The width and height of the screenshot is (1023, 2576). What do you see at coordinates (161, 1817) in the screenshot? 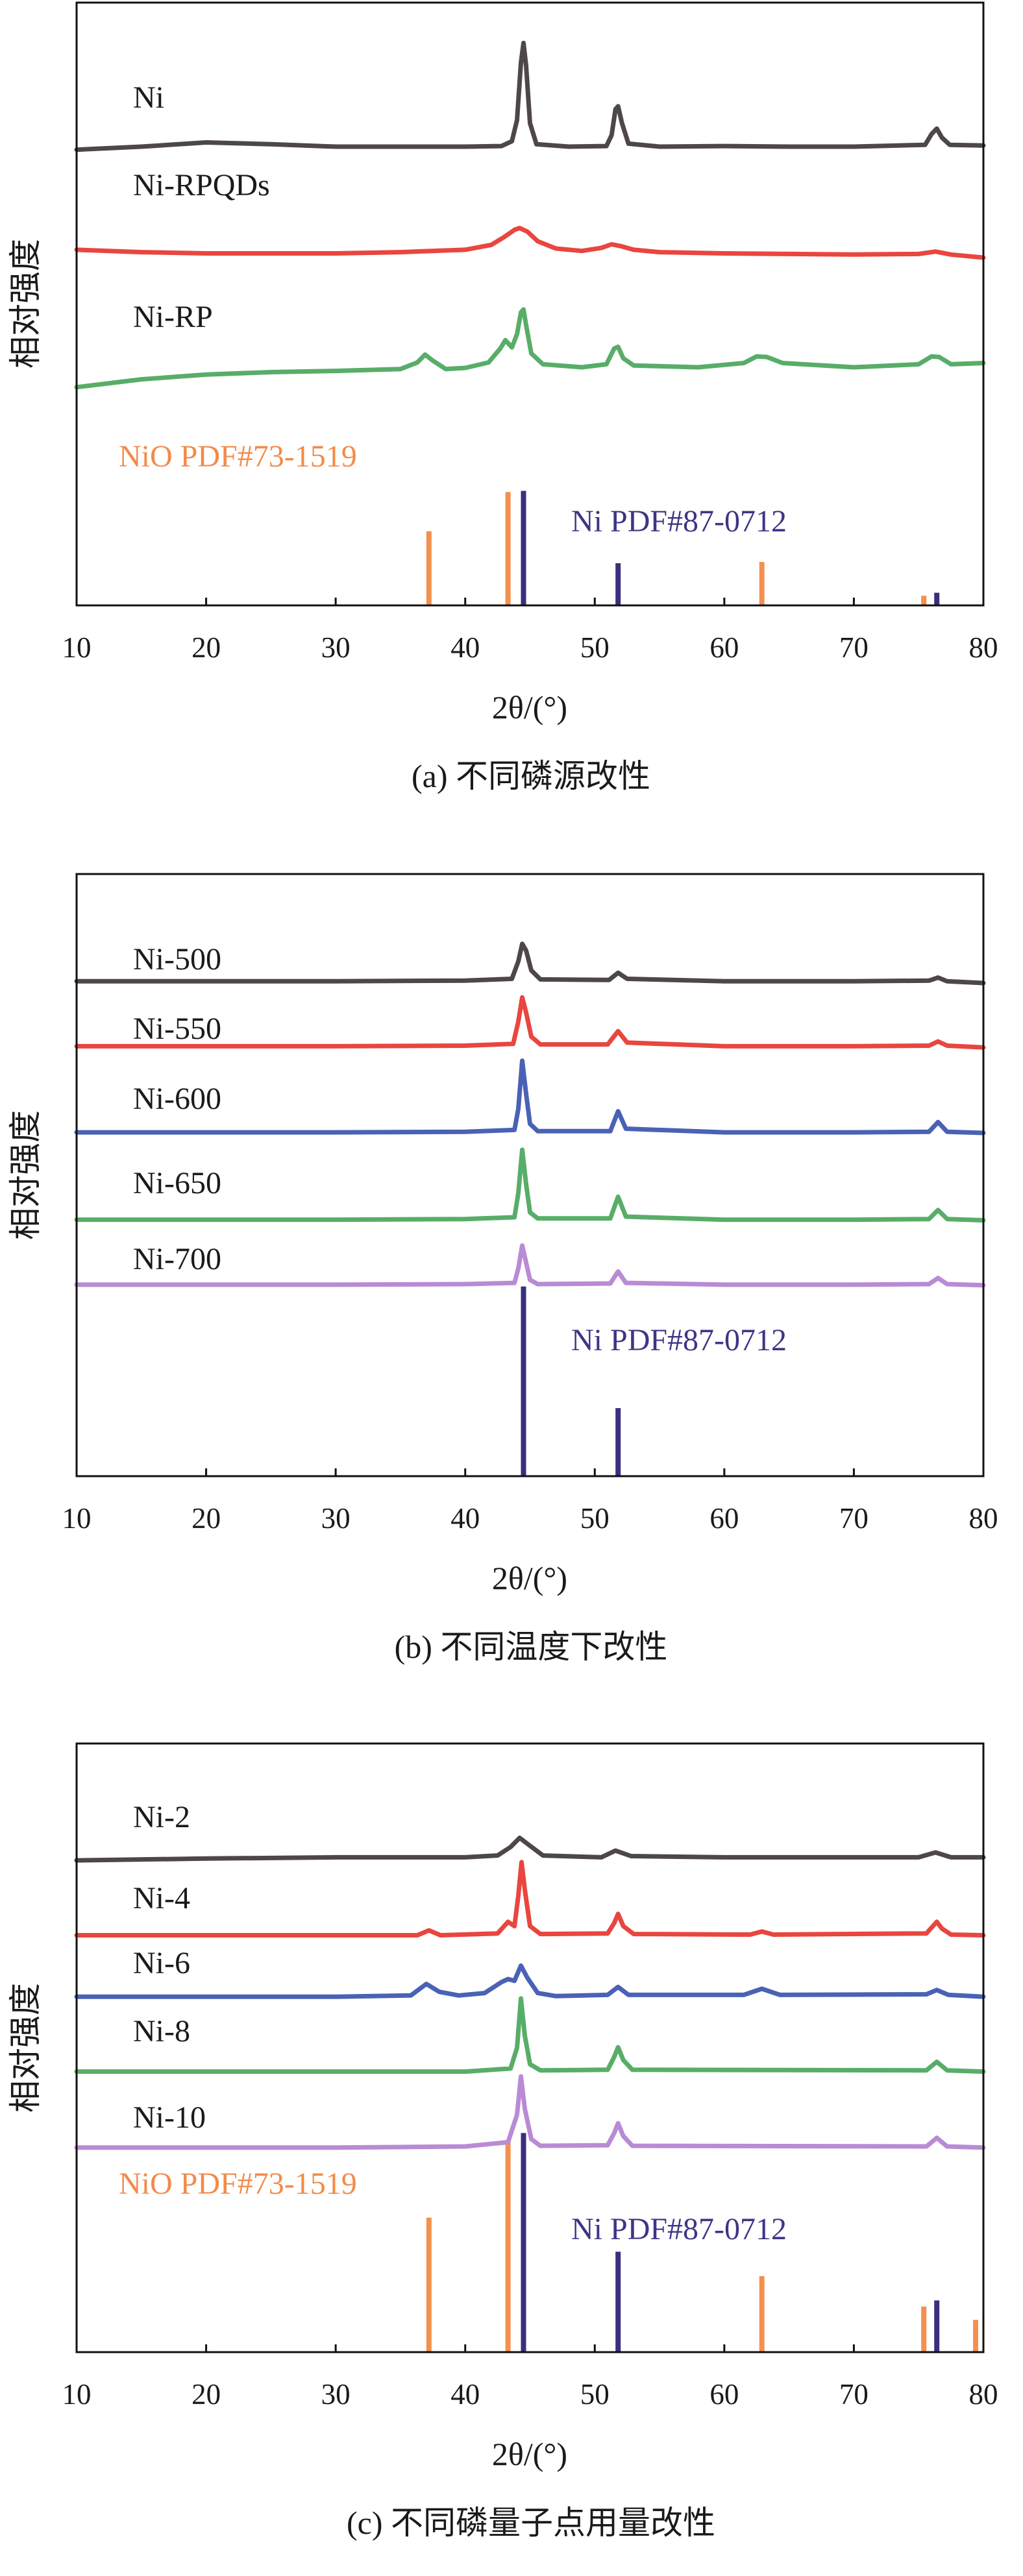
I see `series-label-ni-2: Ni-2` at bounding box center [161, 1817].